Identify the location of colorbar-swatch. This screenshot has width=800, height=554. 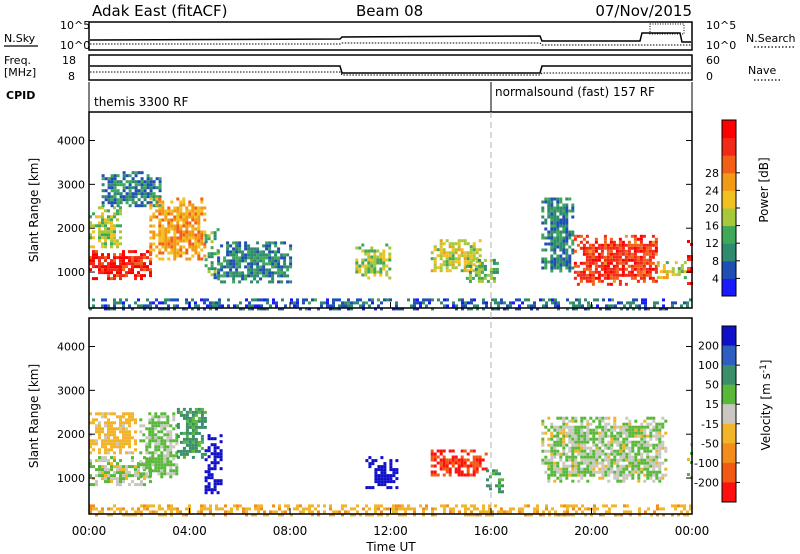
(729, 129).